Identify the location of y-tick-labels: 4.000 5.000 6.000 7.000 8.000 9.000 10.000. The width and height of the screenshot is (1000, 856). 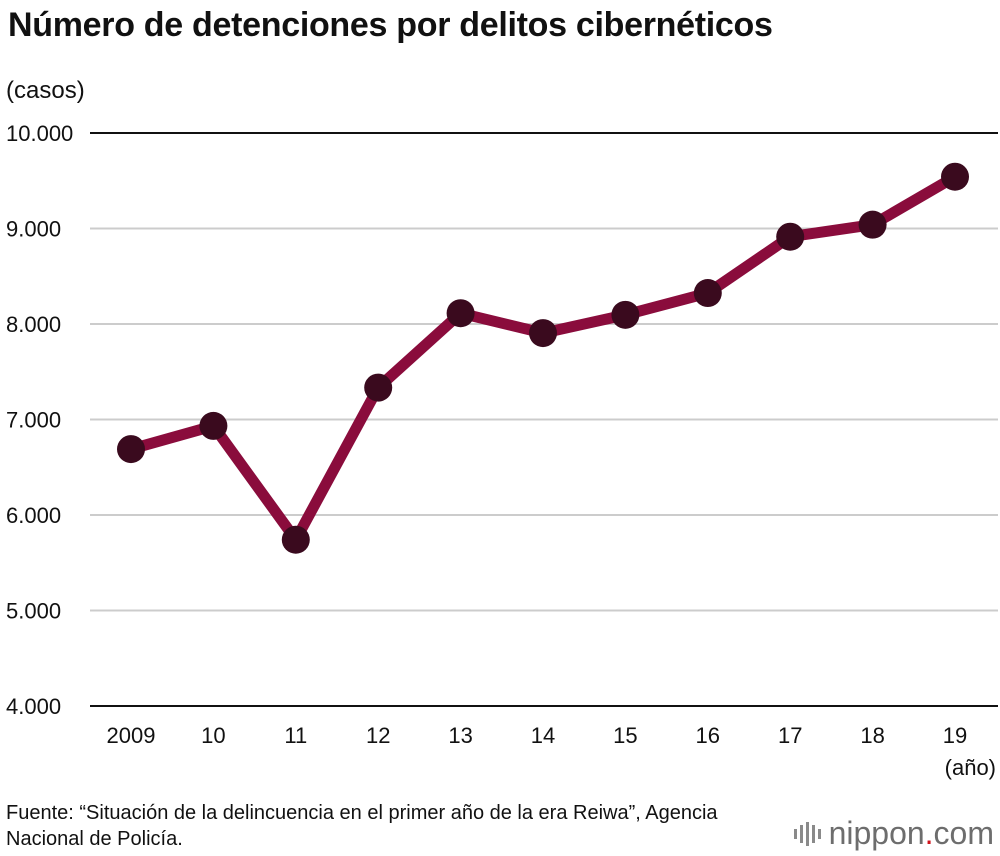
(39, 420).